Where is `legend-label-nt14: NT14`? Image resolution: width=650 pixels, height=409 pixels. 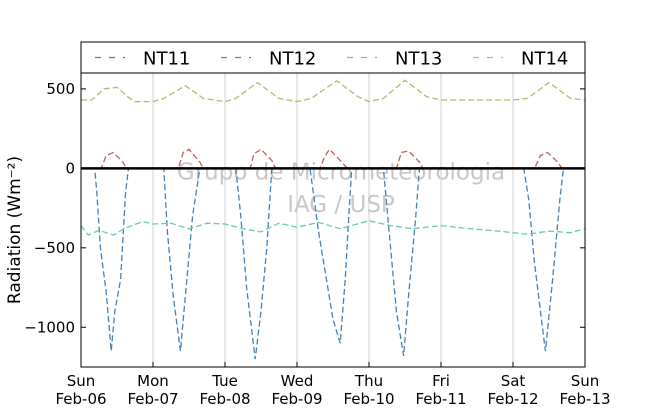 legend-label-nt14: NT14 is located at coordinates (544, 59).